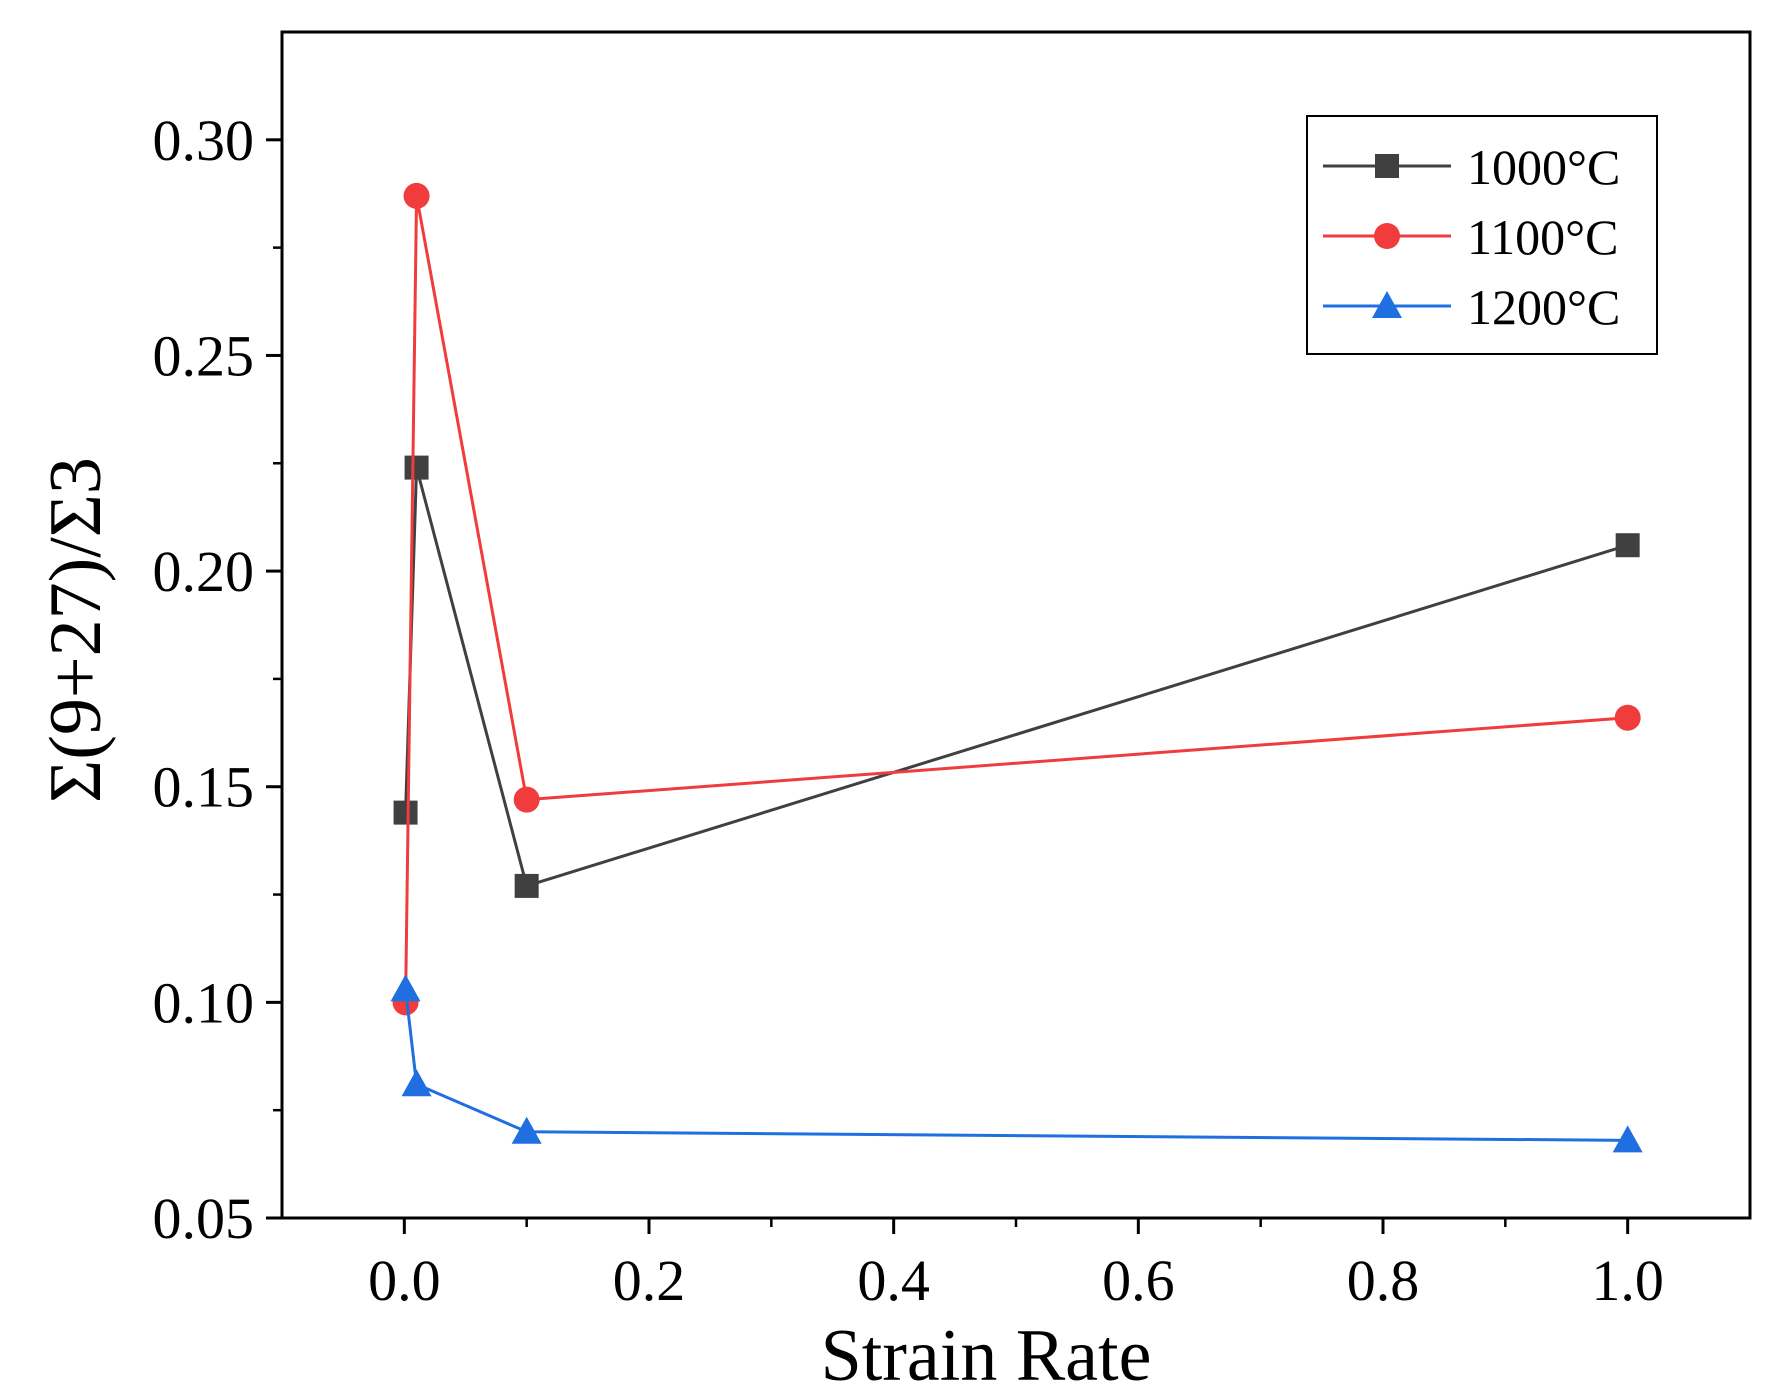 Image resolution: width=1774 pixels, height=1400 pixels. Describe the element at coordinates (204, 787) in the screenshot. I see `y-tick-label: 0.15` at that location.